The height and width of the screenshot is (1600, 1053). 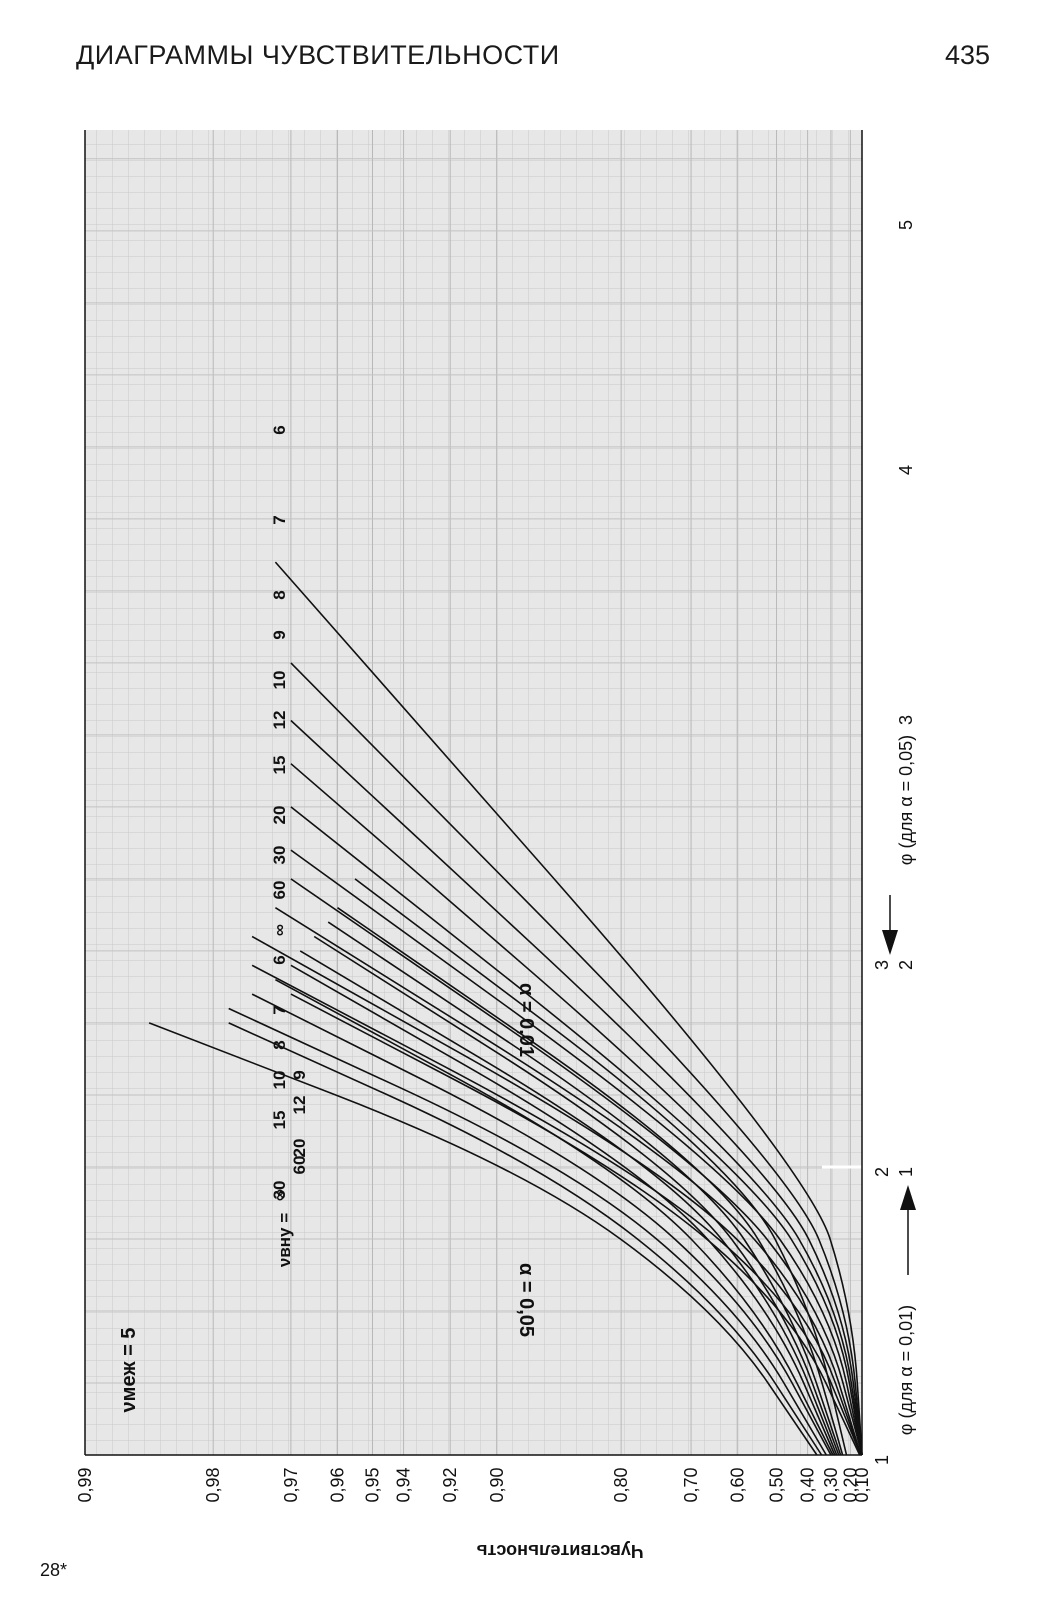 What do you see at coordinates (691, 1484) in the screenshot?
I see `power-tick-label: 0,70` at bounding box center [691, 1484].